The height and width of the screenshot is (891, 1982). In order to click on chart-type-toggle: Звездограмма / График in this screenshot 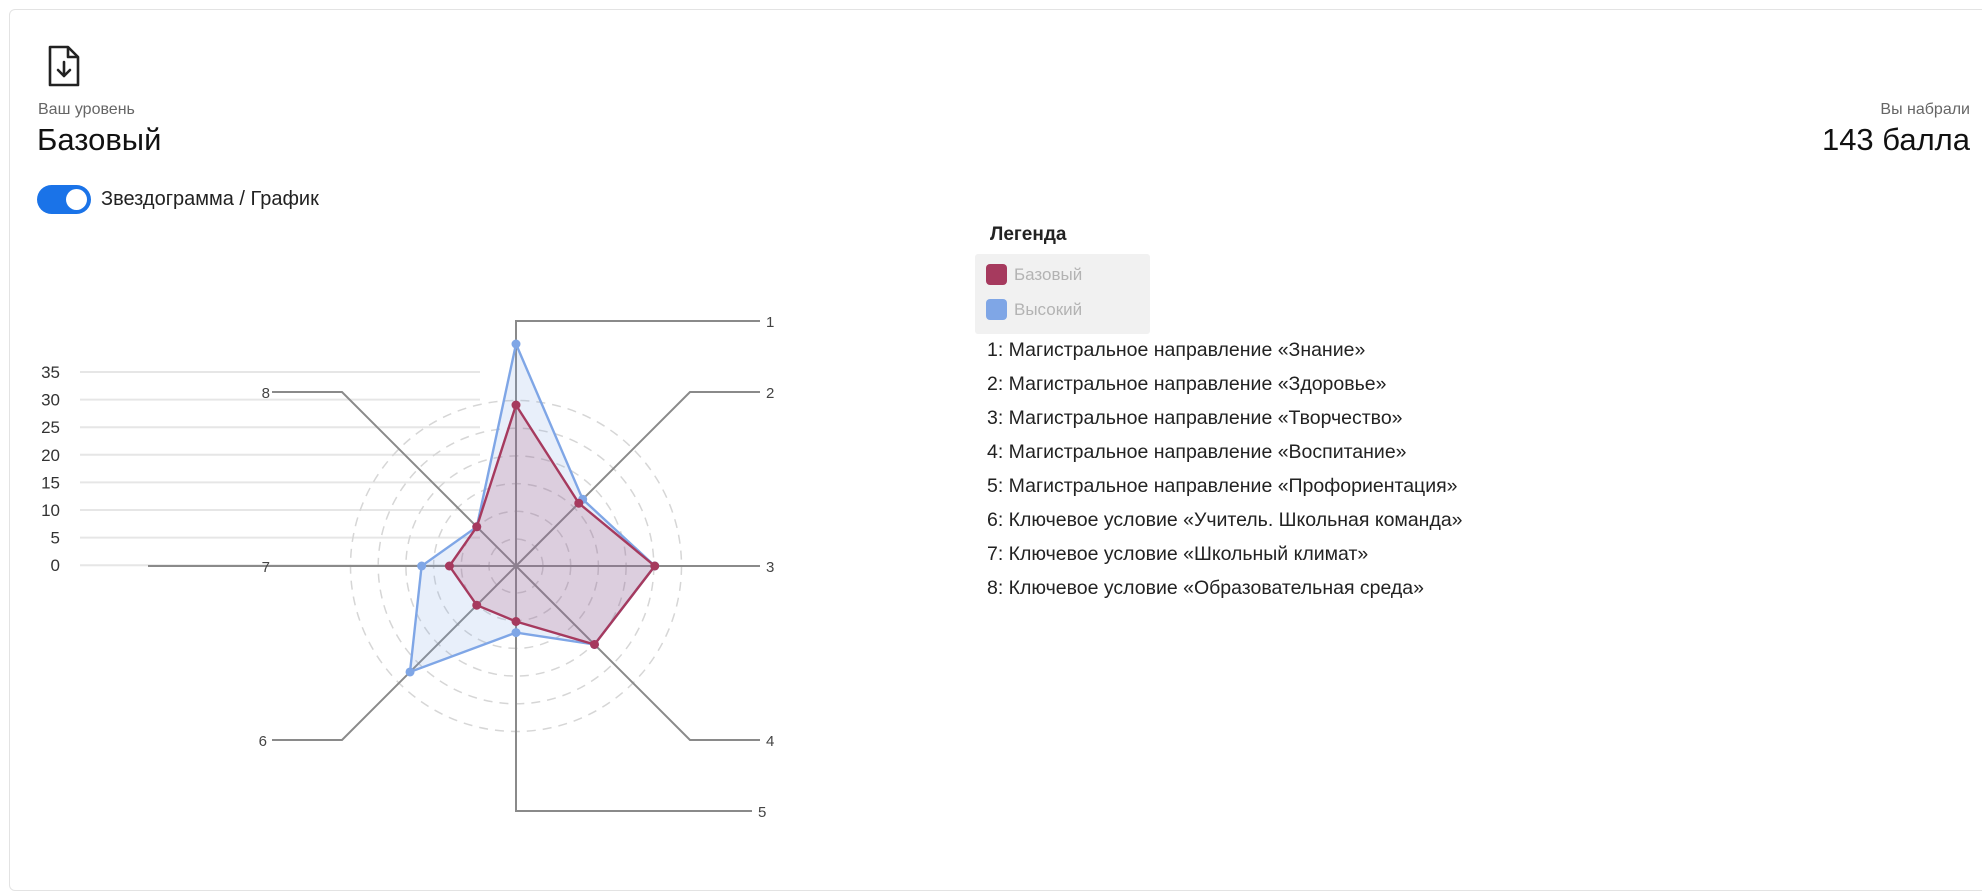, I will do `click(178, 199)`.